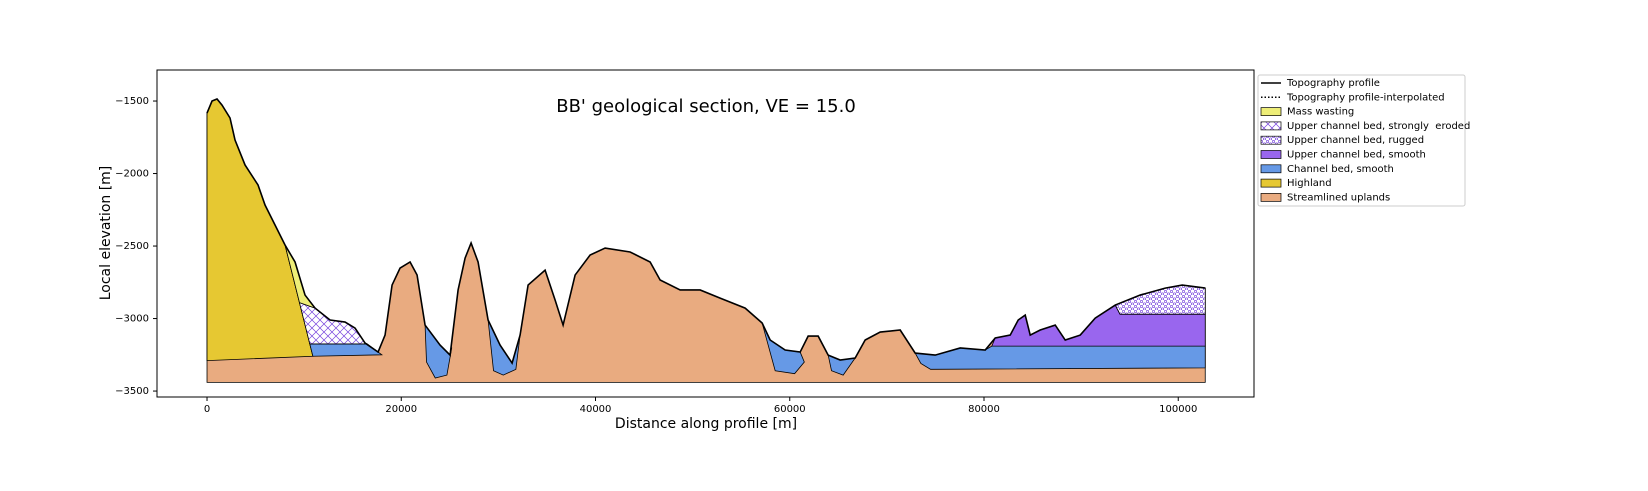 The image size is (1648, 491). What do you see at coordinates (984, 409) in the screenshot?
I see `x-tick-label: 80000` at bounding box center [984, 409].